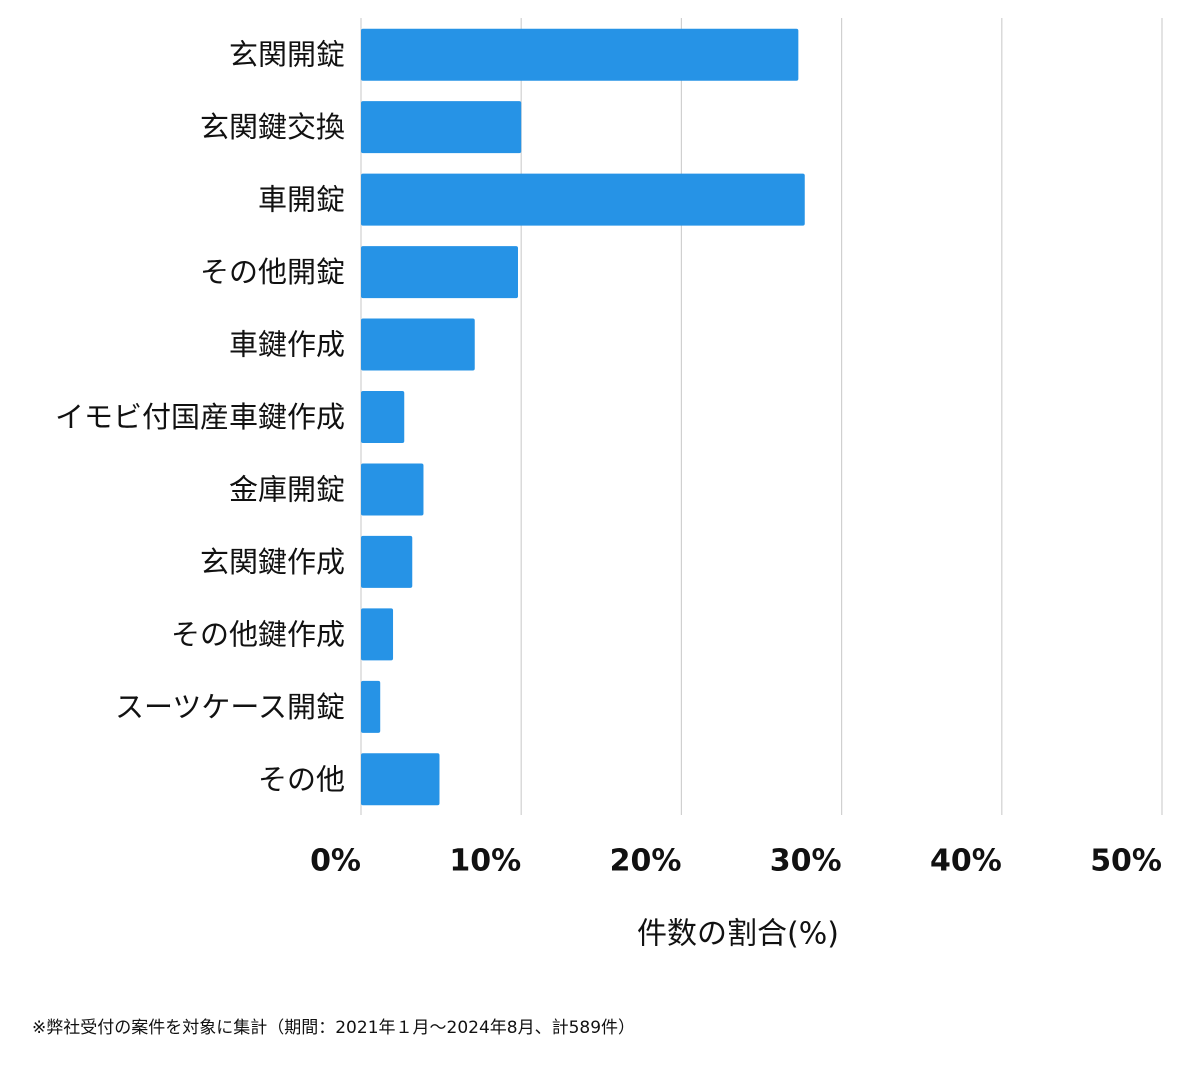 Image resolution: width=1200 pixels, height=1069 pixels. Describe the element at coordinates (485, 861) in the screenshot. I see `x-tick-label: 10%` at that location.